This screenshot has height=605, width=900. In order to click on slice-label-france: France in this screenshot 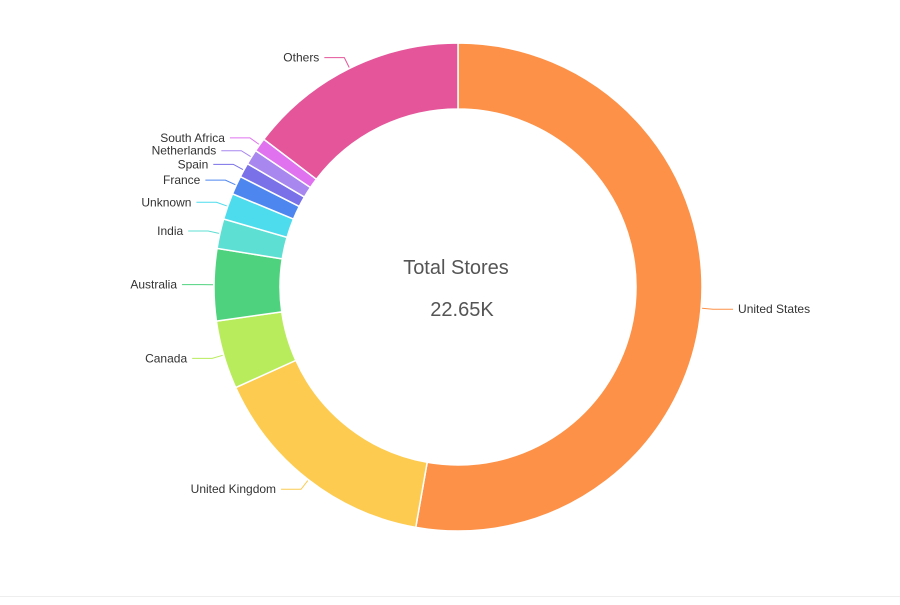, I will do `click(182, 180)`.